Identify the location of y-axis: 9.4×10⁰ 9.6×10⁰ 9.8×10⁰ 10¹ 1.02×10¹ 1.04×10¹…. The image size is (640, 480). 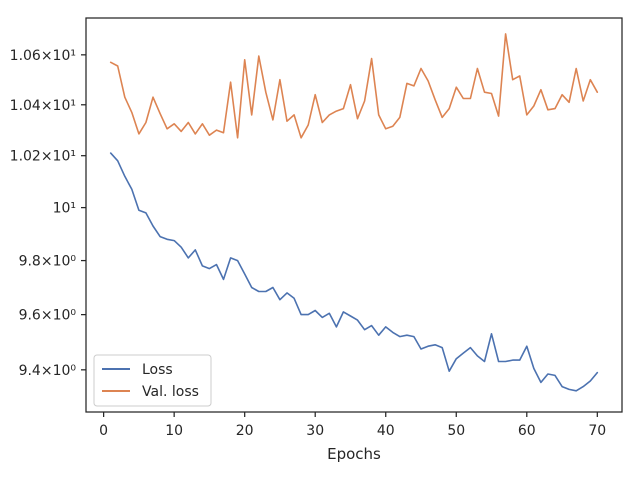
(48, 213).